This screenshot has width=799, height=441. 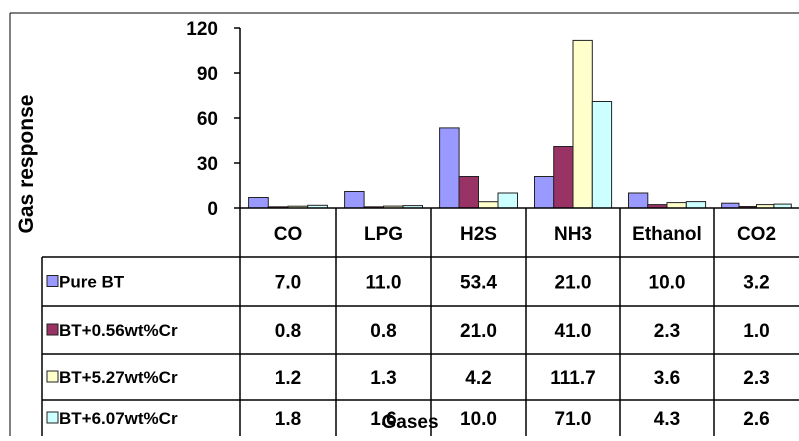 I want to click on y-tick-label: 120, so click(x=202, y=29).